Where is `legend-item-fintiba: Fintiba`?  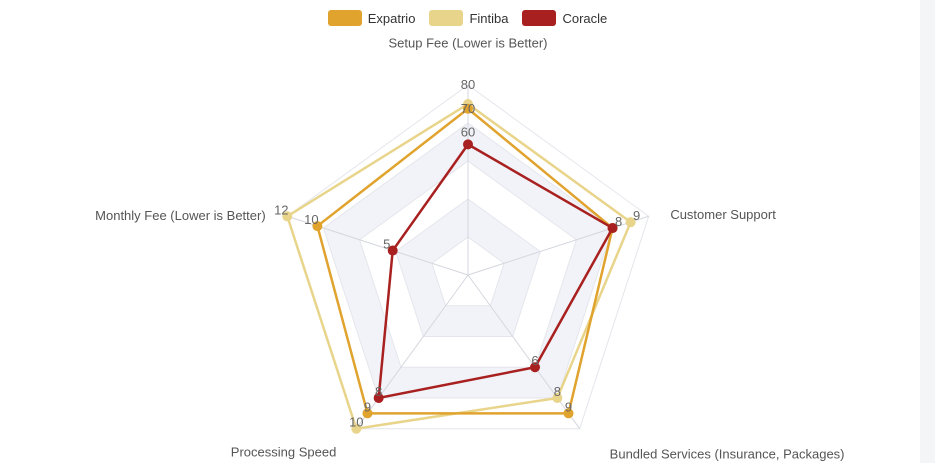 legend-item-fintiba: Fintiba is located at coordinates (468, 18).